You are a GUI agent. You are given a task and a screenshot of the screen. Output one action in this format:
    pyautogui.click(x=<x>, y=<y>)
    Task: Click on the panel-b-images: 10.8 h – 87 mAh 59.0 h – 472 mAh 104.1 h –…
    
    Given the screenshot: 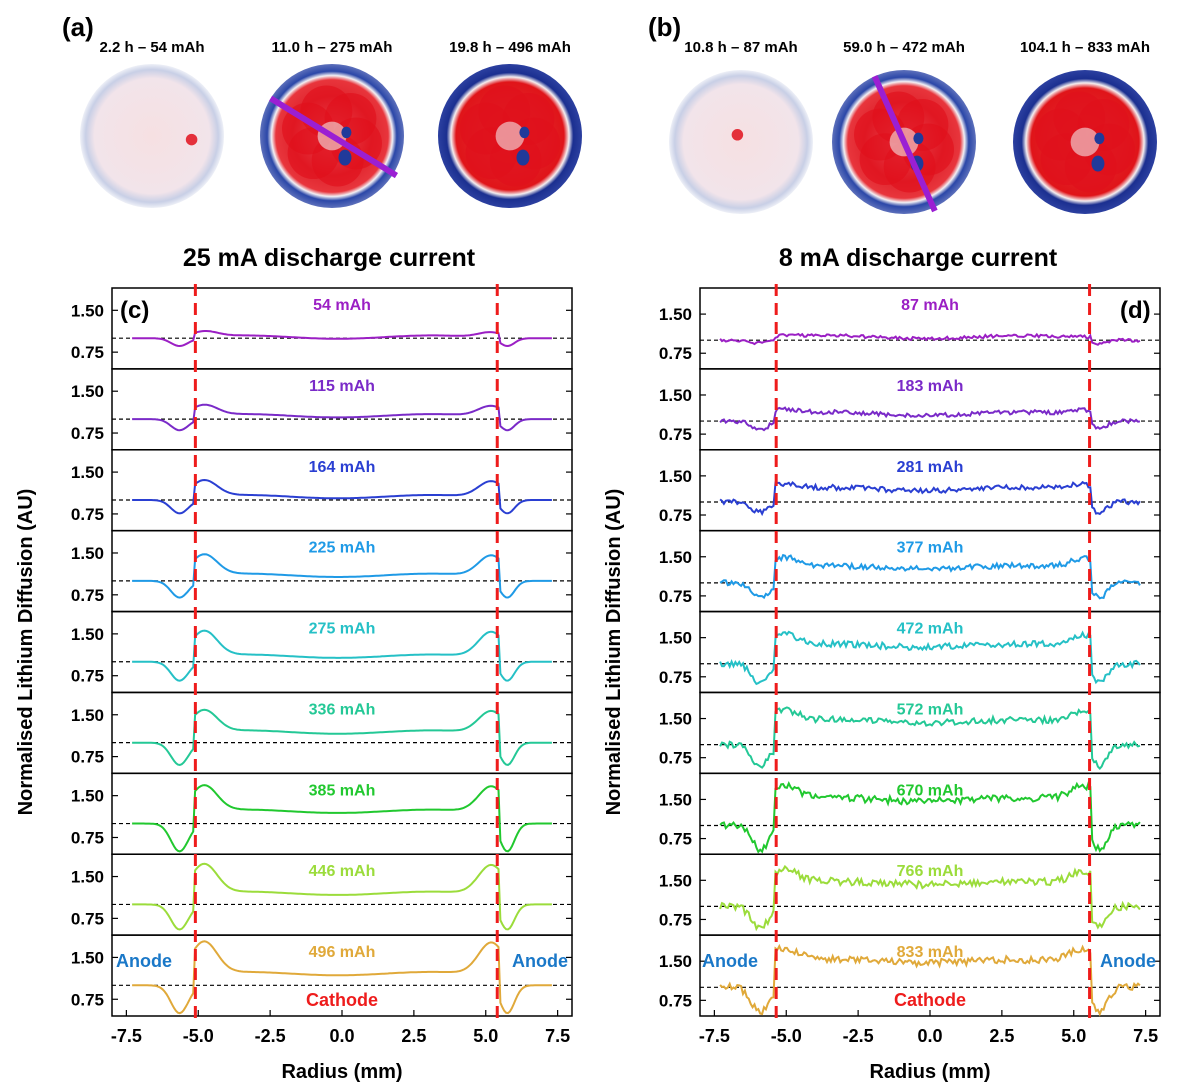 What is the action you would take?
    pyautogui.click(x=913, y=126)
    